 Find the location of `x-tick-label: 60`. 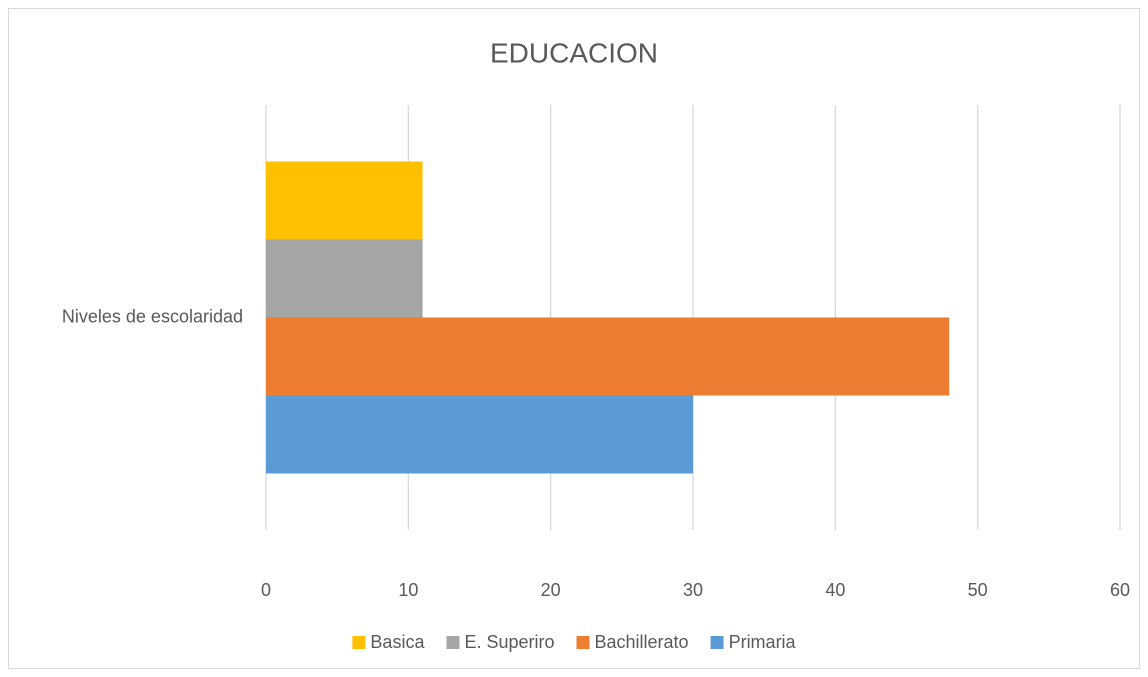

x-tick-label: 60 is located at coordinates (1120, 590).